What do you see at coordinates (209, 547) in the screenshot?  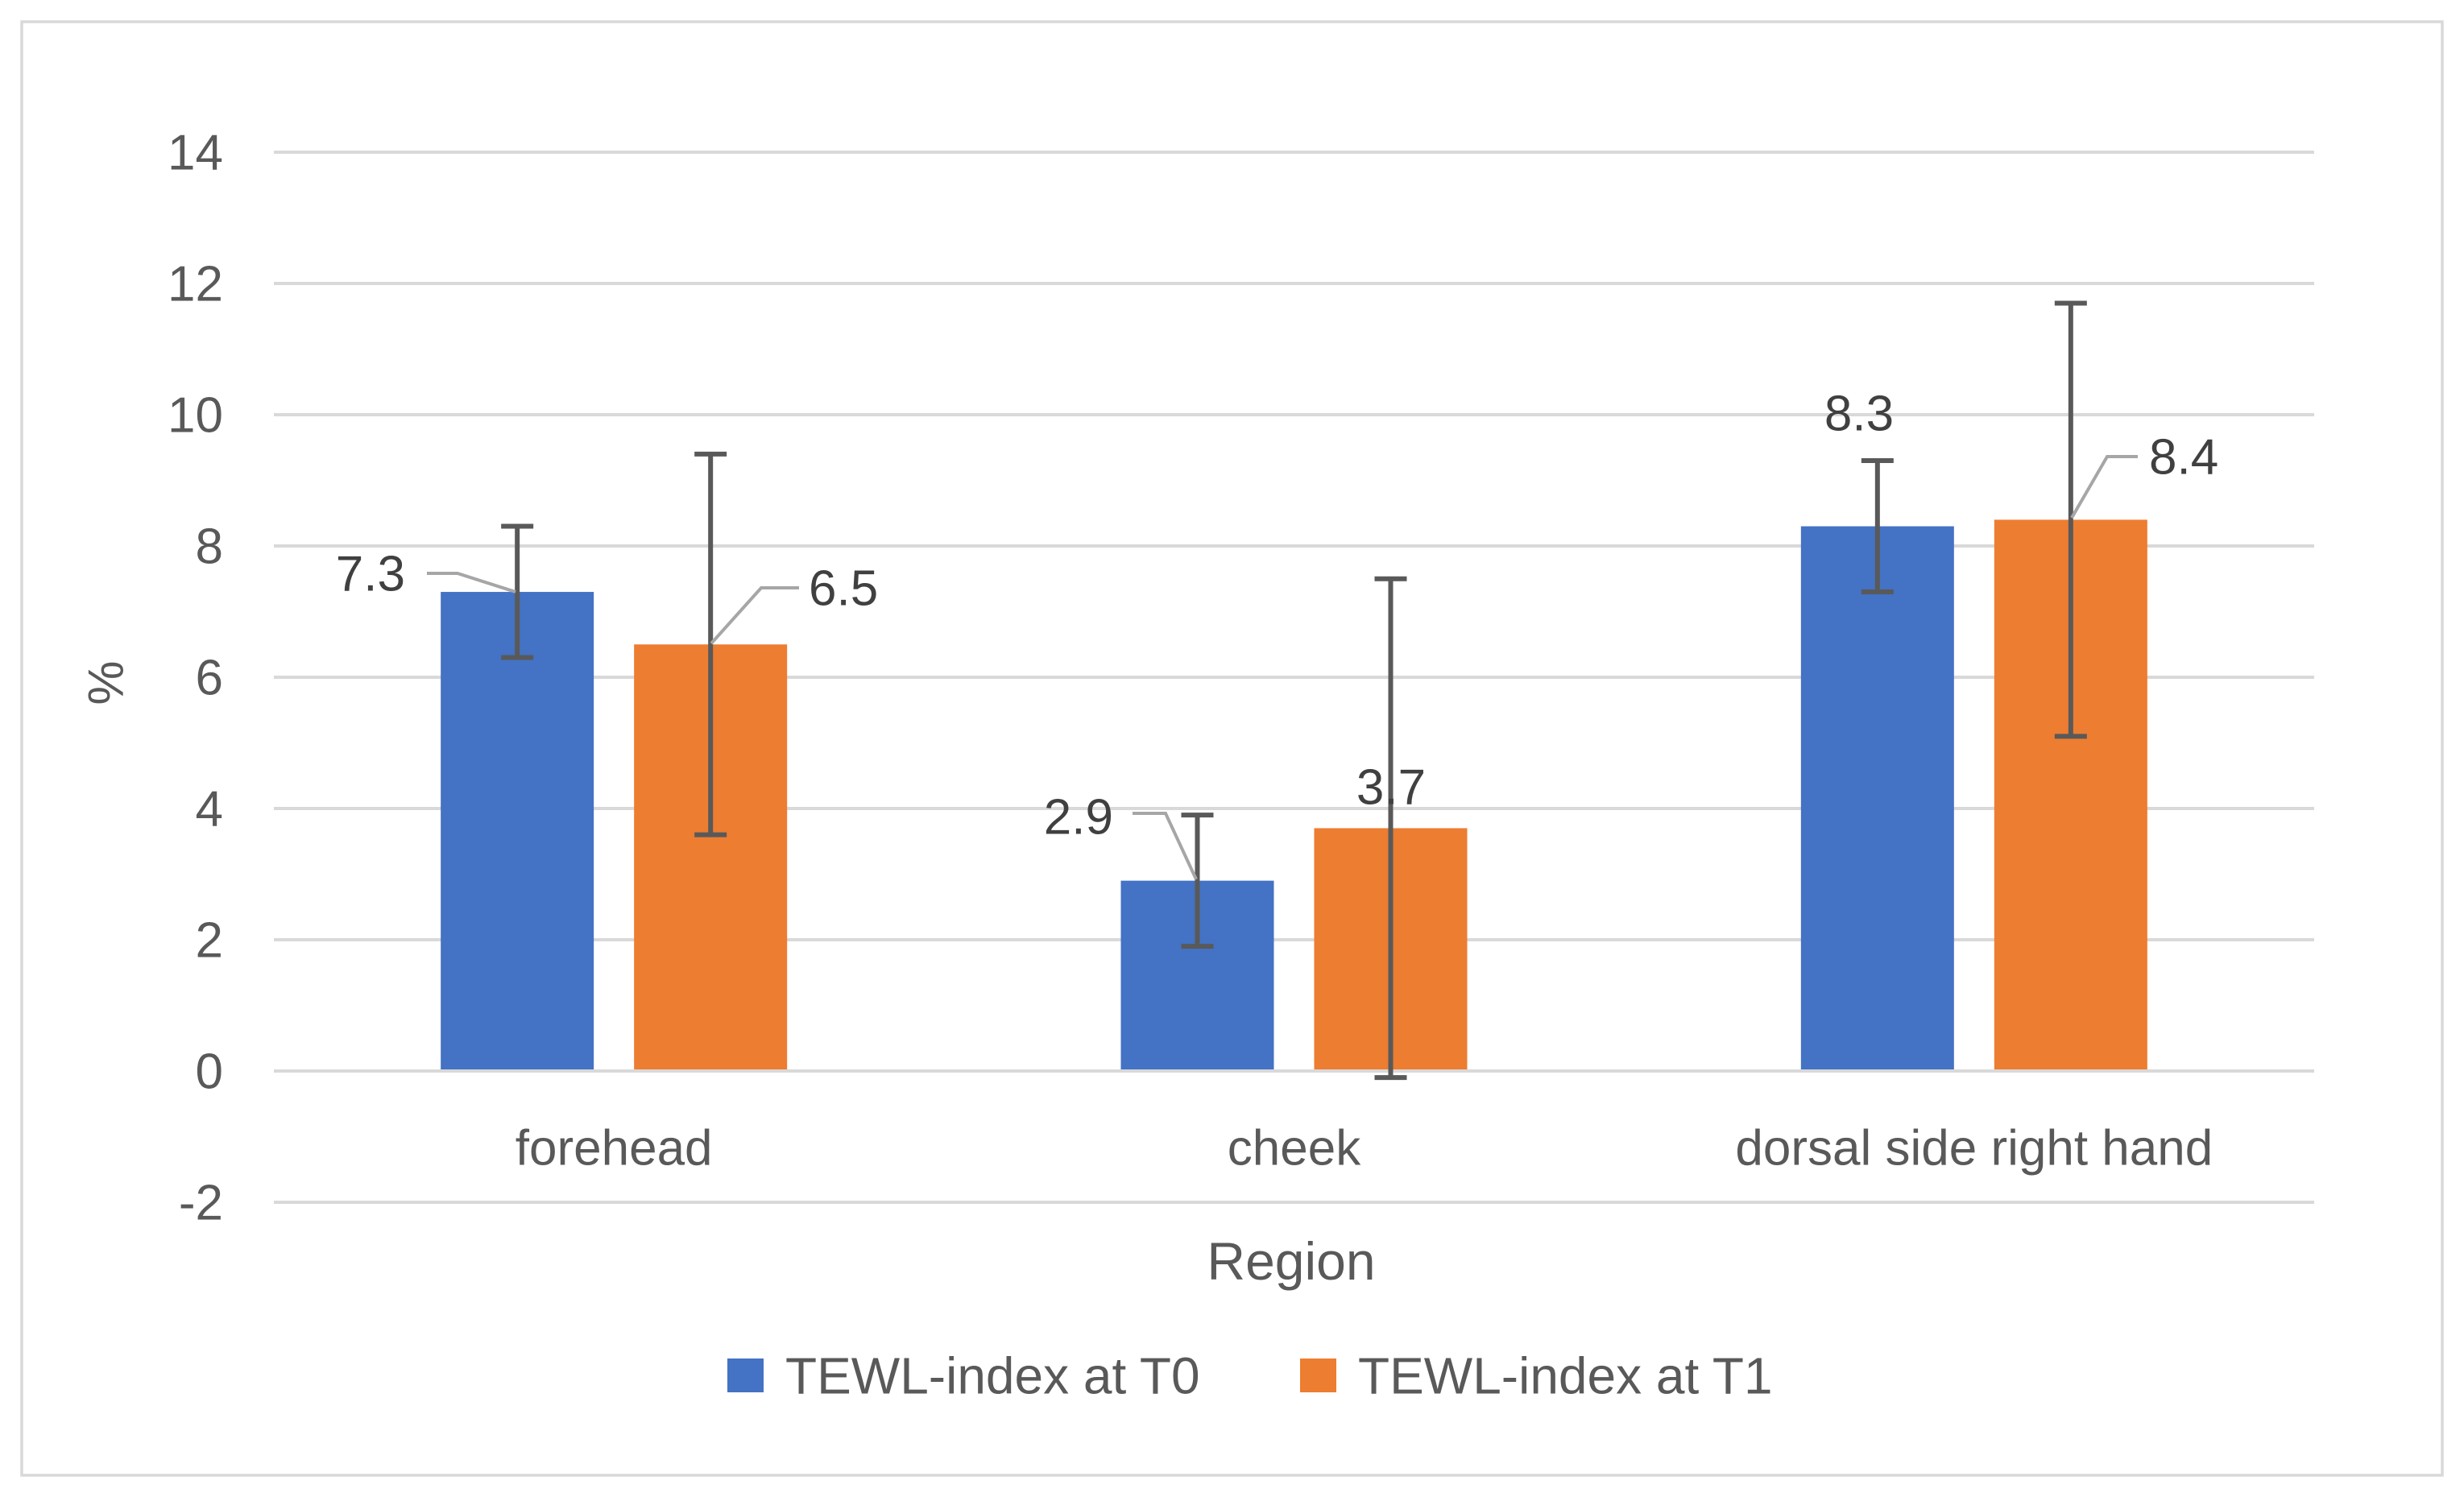 I see `y-tick-label: 8` at bounding box center [209, 547].